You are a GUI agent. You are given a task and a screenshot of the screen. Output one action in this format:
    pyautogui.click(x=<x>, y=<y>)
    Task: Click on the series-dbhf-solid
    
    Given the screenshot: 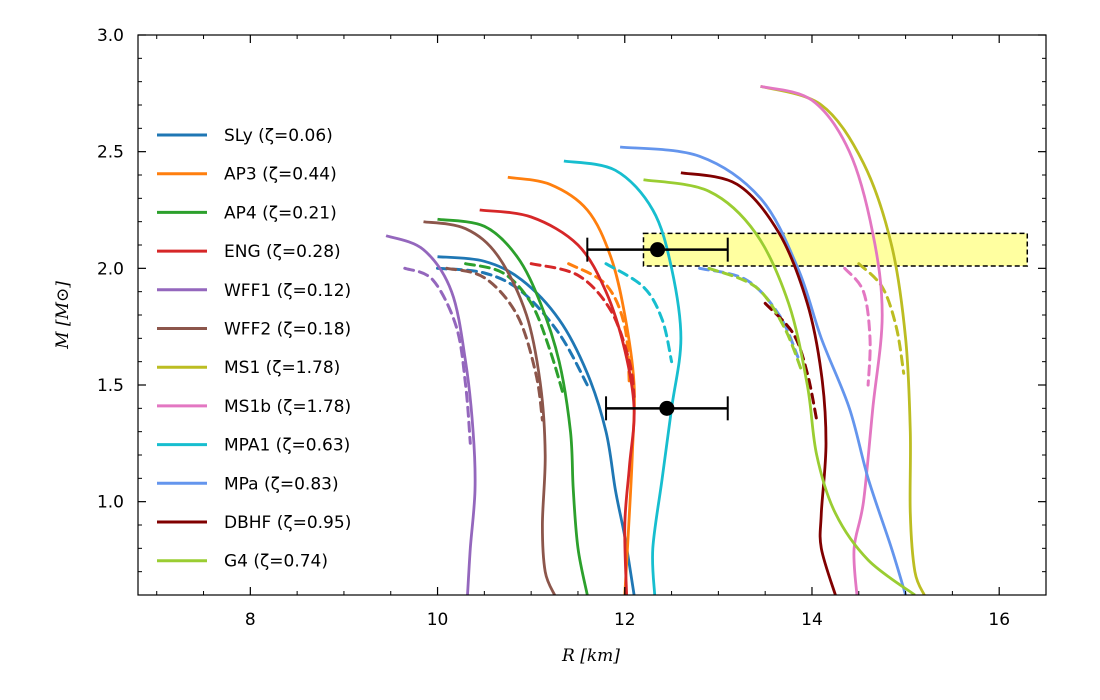 What is the action you would take?
    pyautogui.click(x=758, y=383)
    